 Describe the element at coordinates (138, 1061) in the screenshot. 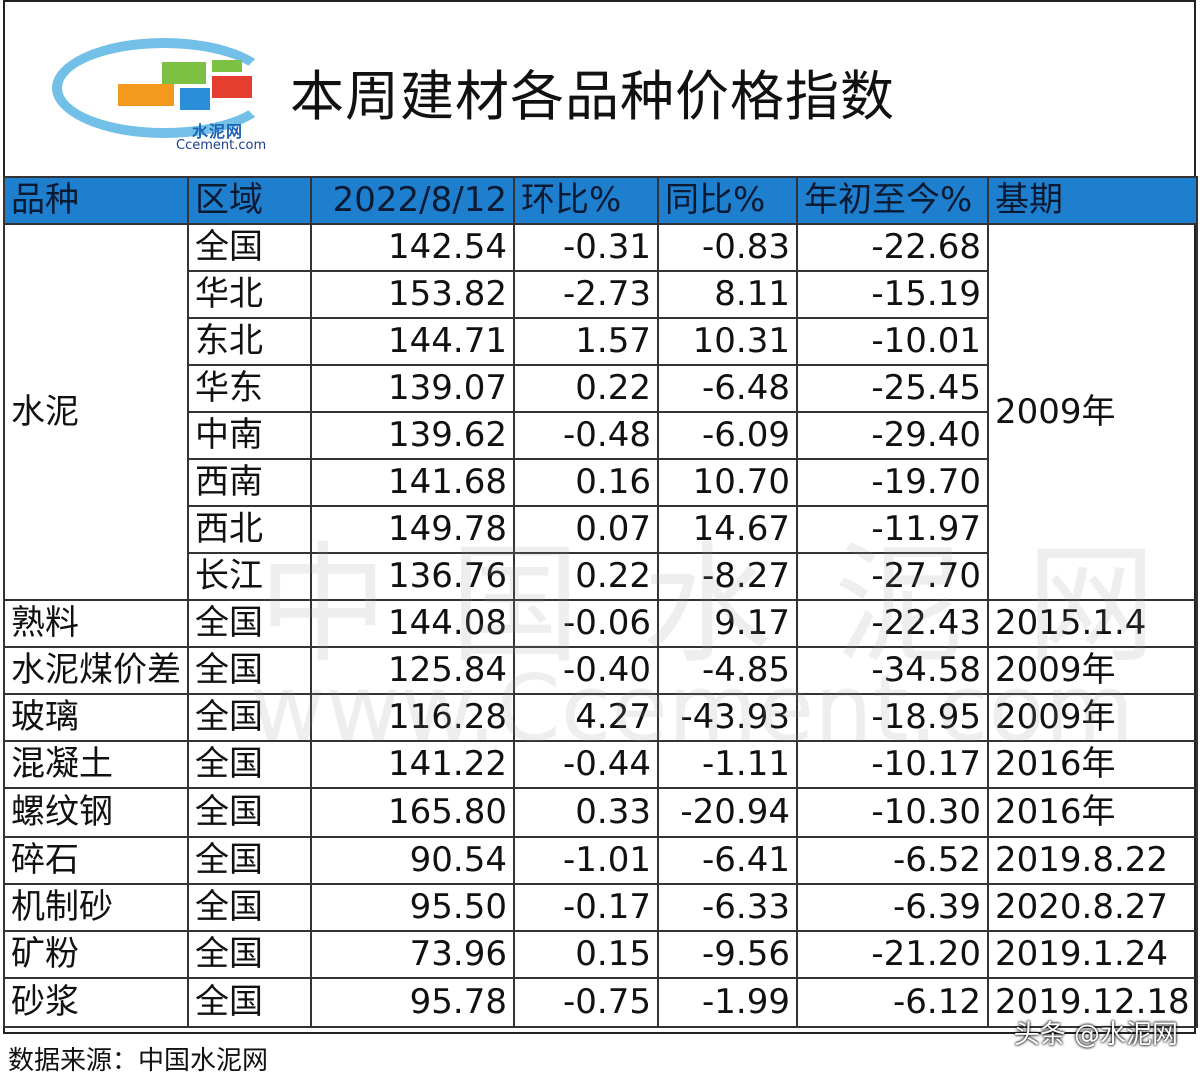

I see `data-source-note: 数据来源：中国水泥网` at that location.